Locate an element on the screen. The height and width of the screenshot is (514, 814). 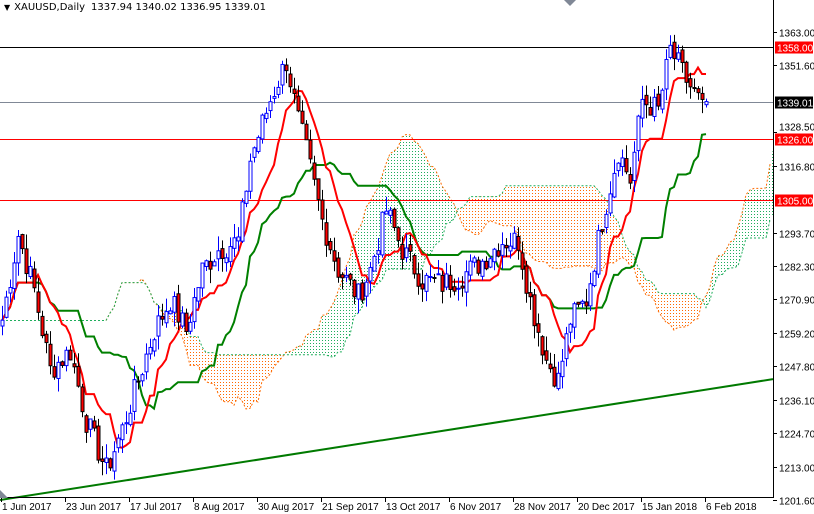
symbol-period: XAUUSD,Daily is located at coordinates (50, 7).